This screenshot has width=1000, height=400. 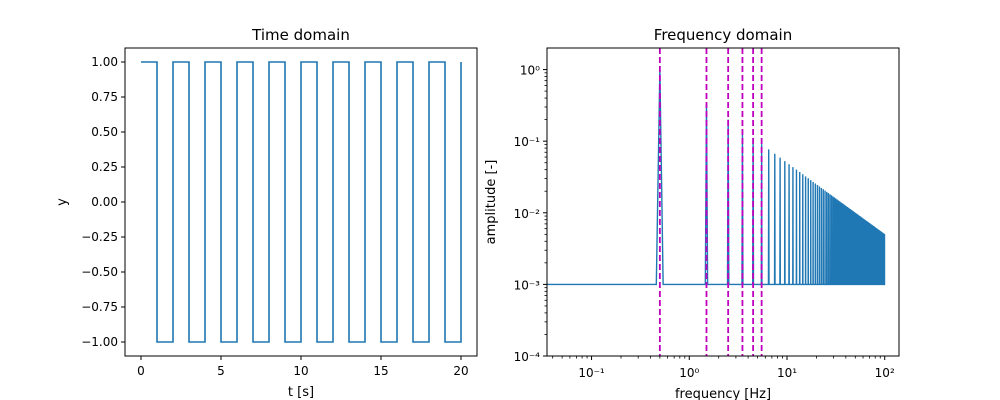 I want to click on y-tick-label: −0.50, so click(x=99, y=272).